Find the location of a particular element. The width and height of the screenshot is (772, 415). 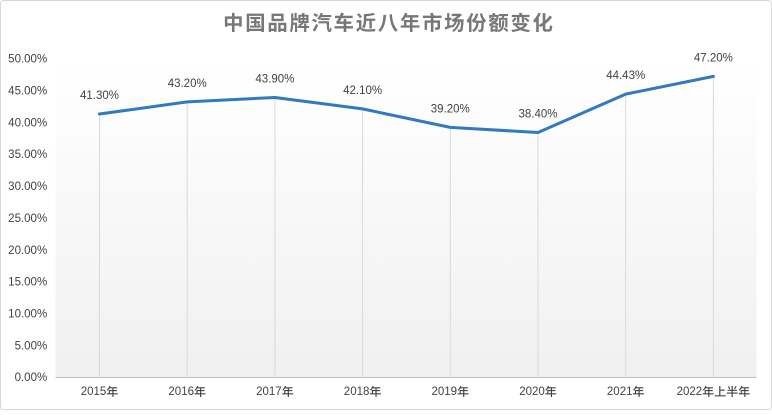

svg-text: 5.00% is located at coordinates (31, 346).